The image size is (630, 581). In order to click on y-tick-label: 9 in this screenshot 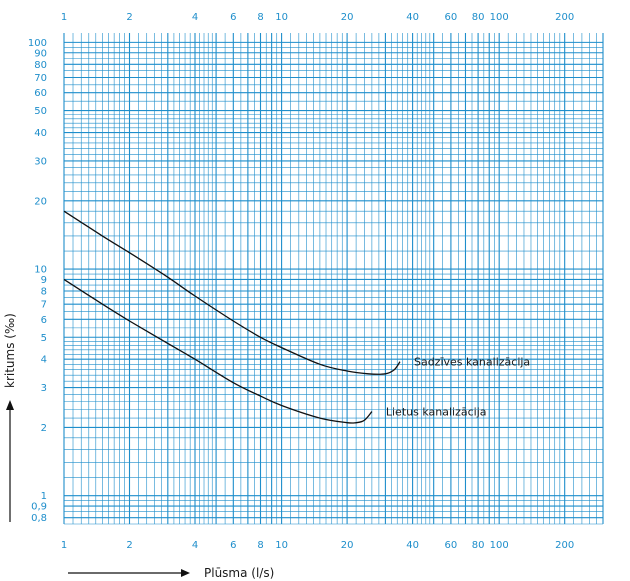, I will do `click(44, 280)`.